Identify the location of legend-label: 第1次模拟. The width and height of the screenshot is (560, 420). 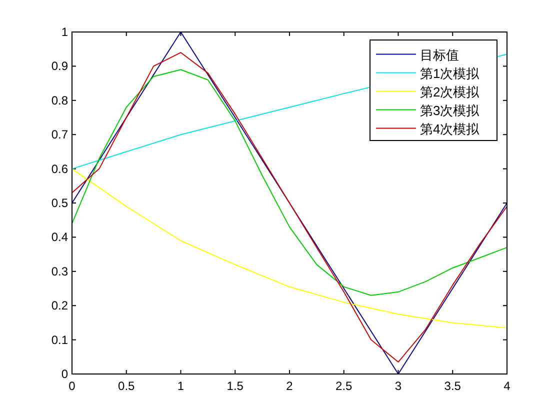
(450, 73).